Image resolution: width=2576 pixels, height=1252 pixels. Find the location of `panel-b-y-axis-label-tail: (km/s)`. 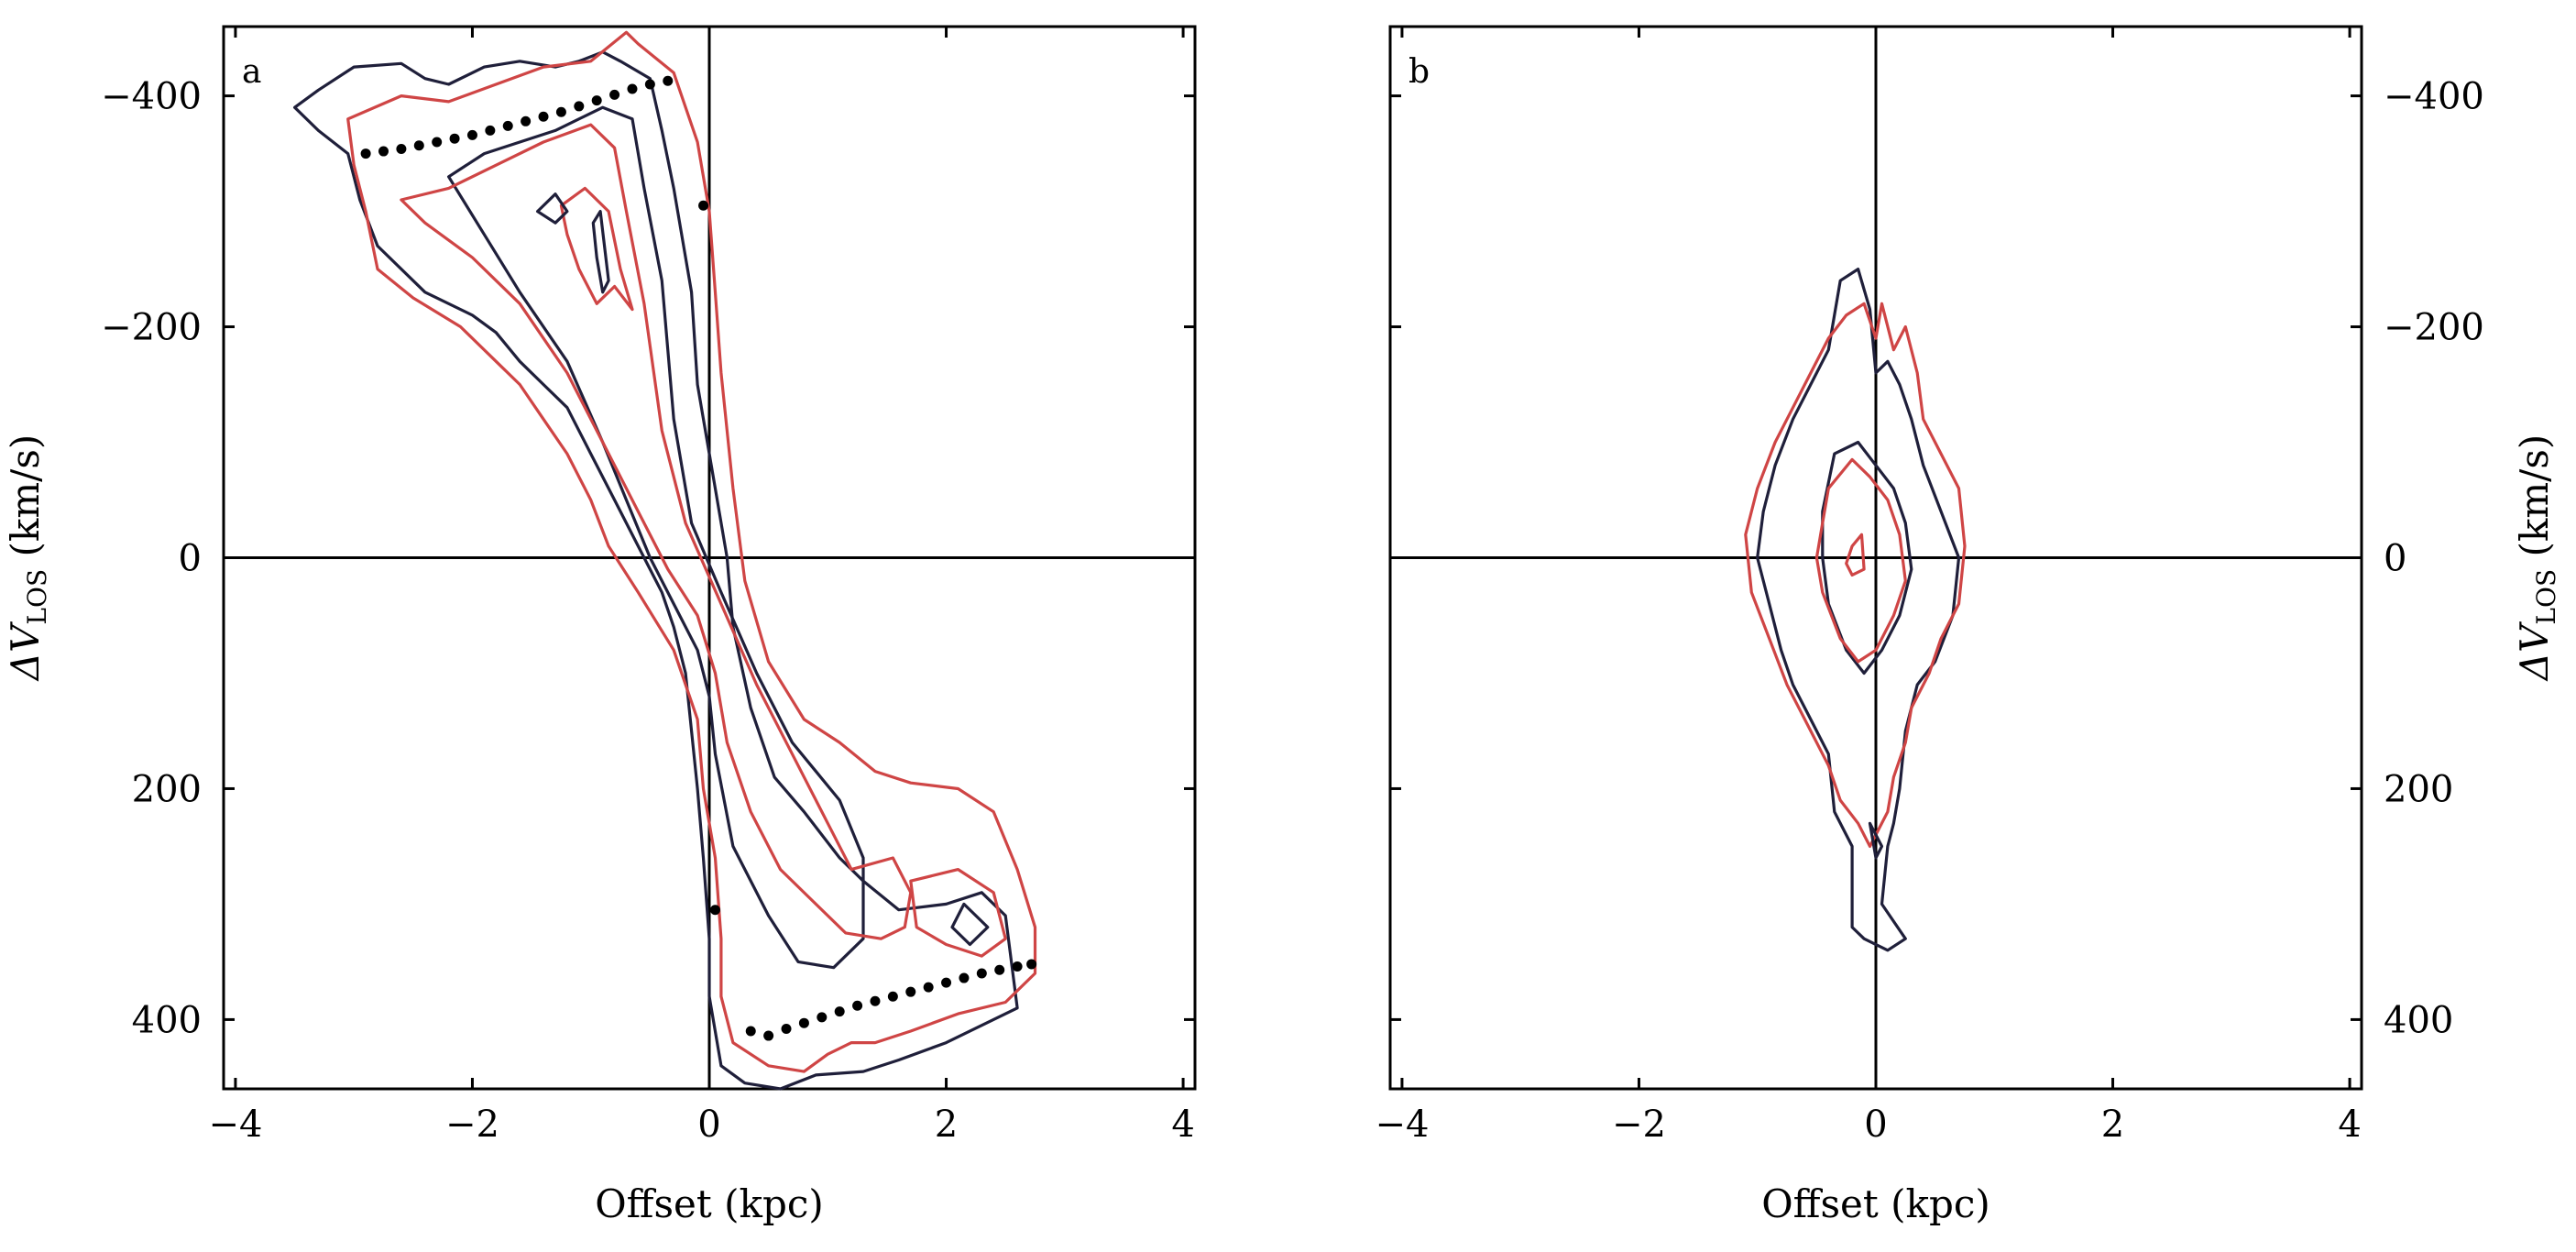

panel-b-y-axis-label-tail: (km/s) is located at coordinates (2534, 502).